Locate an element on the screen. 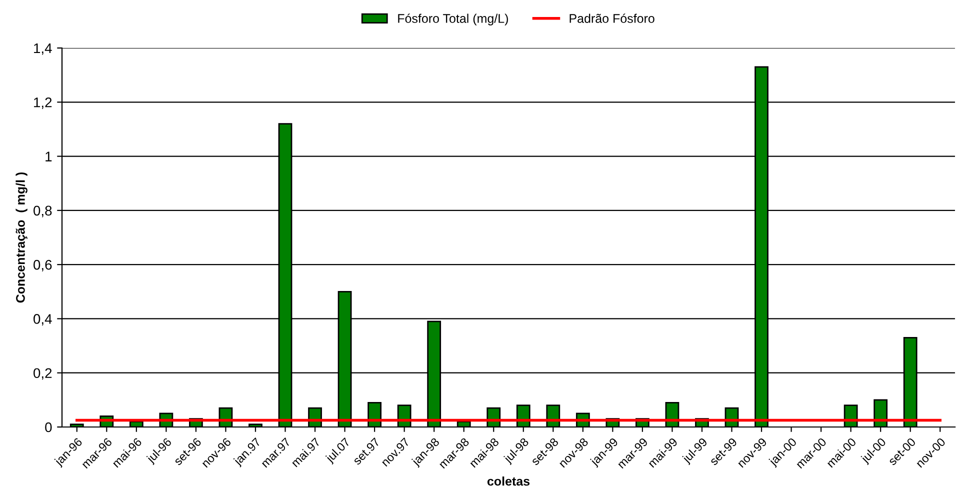  y-tick-label: 0,4 is located at coordinates (43, 320).